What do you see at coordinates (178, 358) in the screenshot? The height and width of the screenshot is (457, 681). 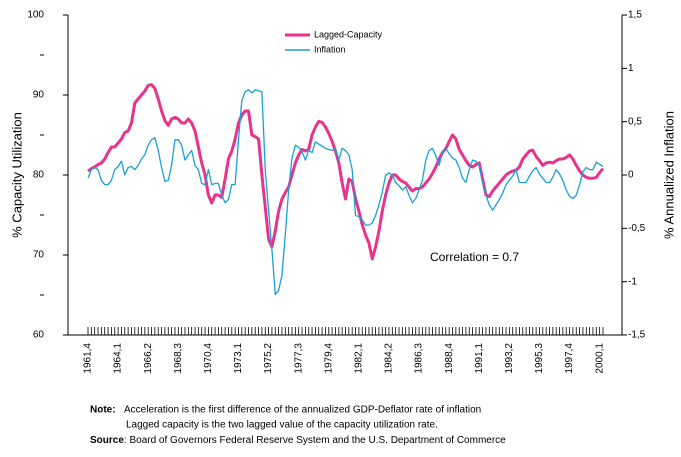 I see `x-tick-label: 1968,3` at bounding box center [178, 358].